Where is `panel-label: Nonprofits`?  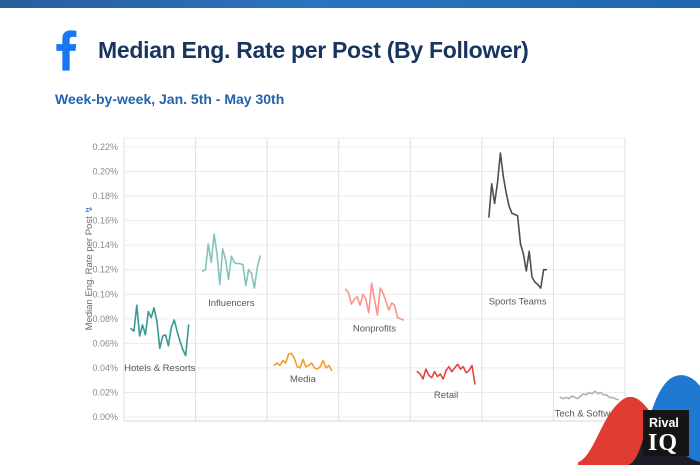 panel-label: Nonprofits is located at coordinates (375, 329).